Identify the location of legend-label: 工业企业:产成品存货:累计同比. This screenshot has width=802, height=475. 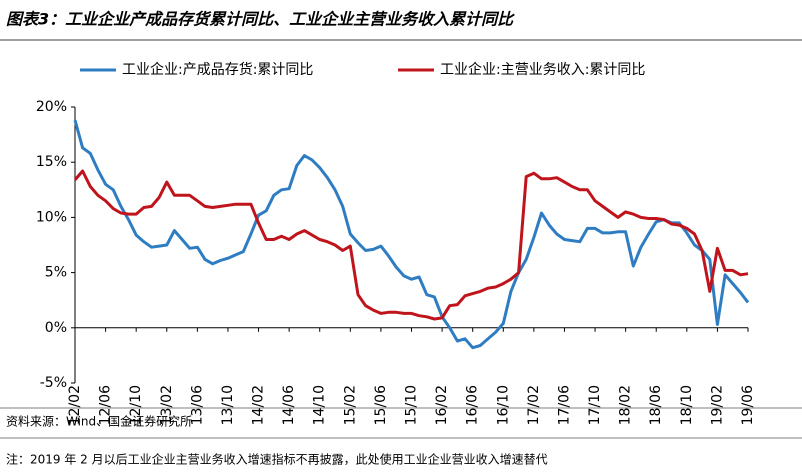
(217, 69).